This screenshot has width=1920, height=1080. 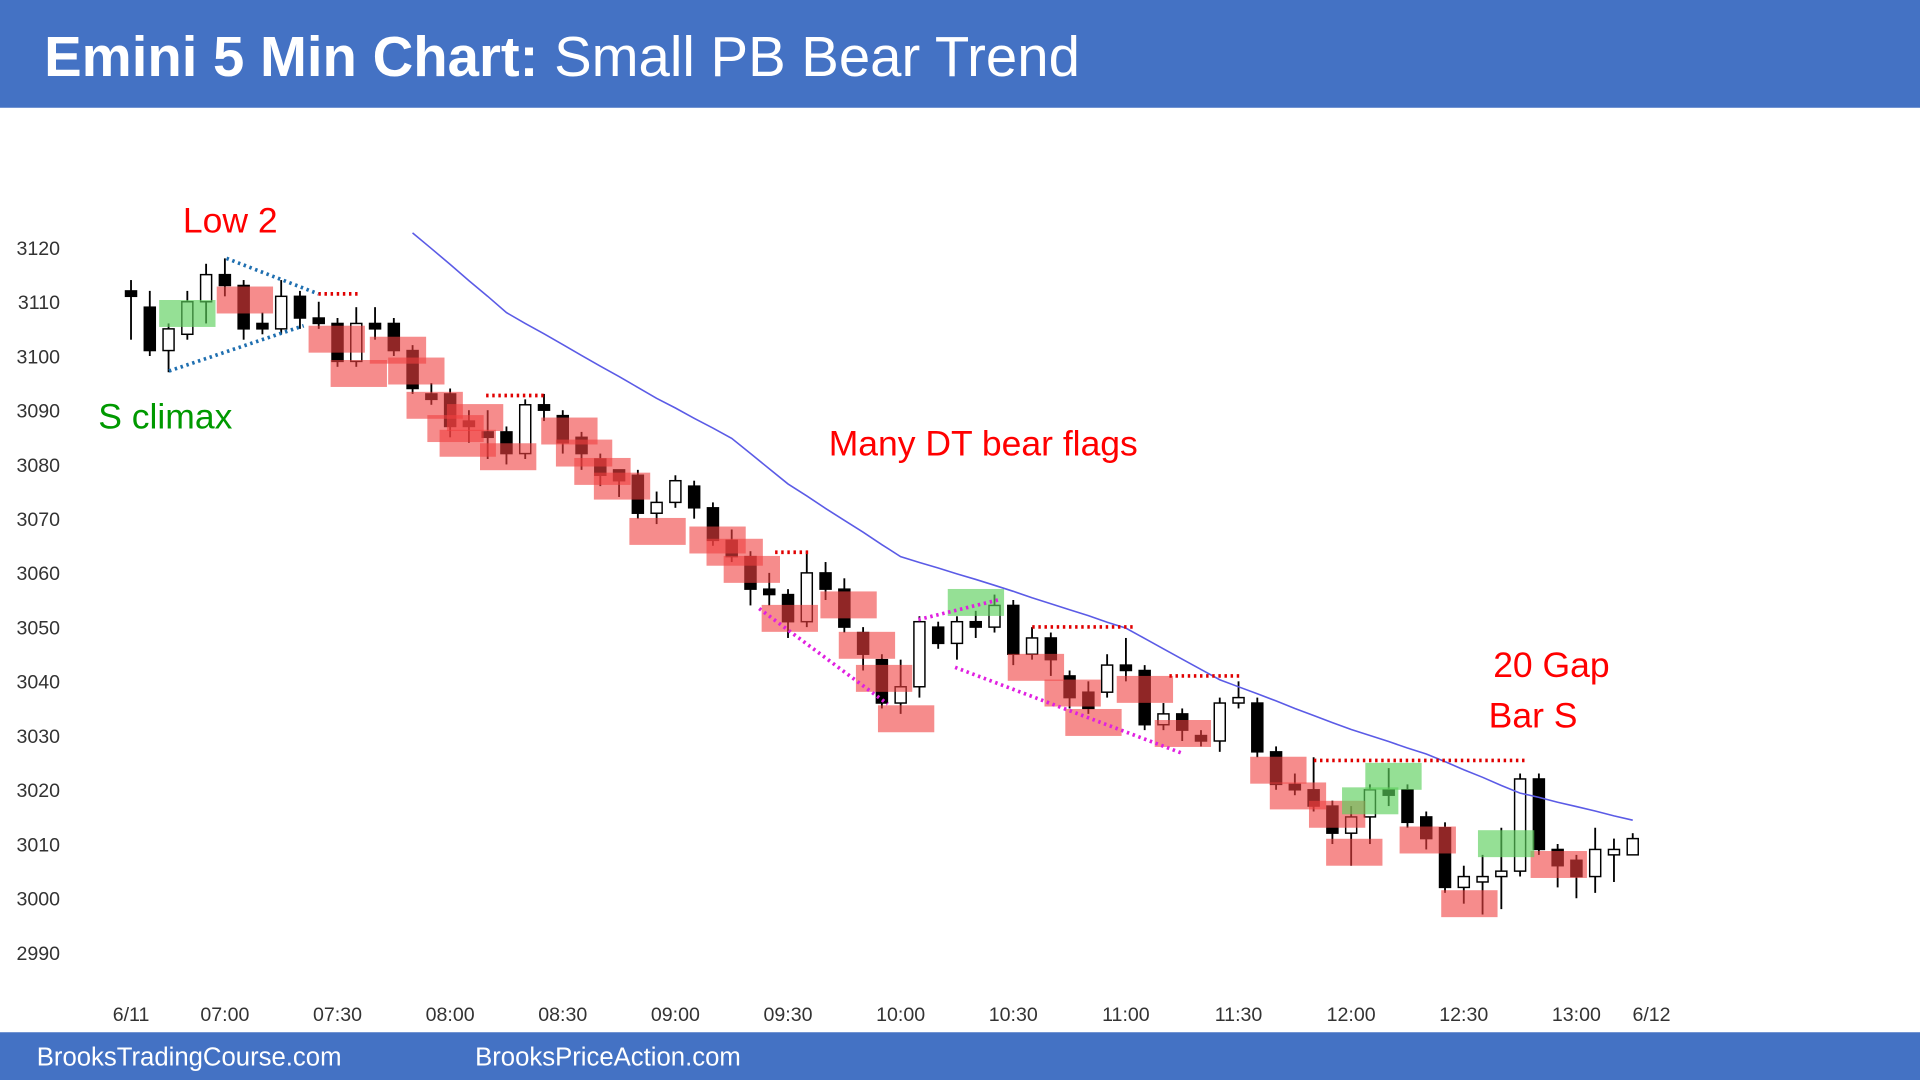 I want to click on y-tick-label: 3070, so click(x=38, y=520).